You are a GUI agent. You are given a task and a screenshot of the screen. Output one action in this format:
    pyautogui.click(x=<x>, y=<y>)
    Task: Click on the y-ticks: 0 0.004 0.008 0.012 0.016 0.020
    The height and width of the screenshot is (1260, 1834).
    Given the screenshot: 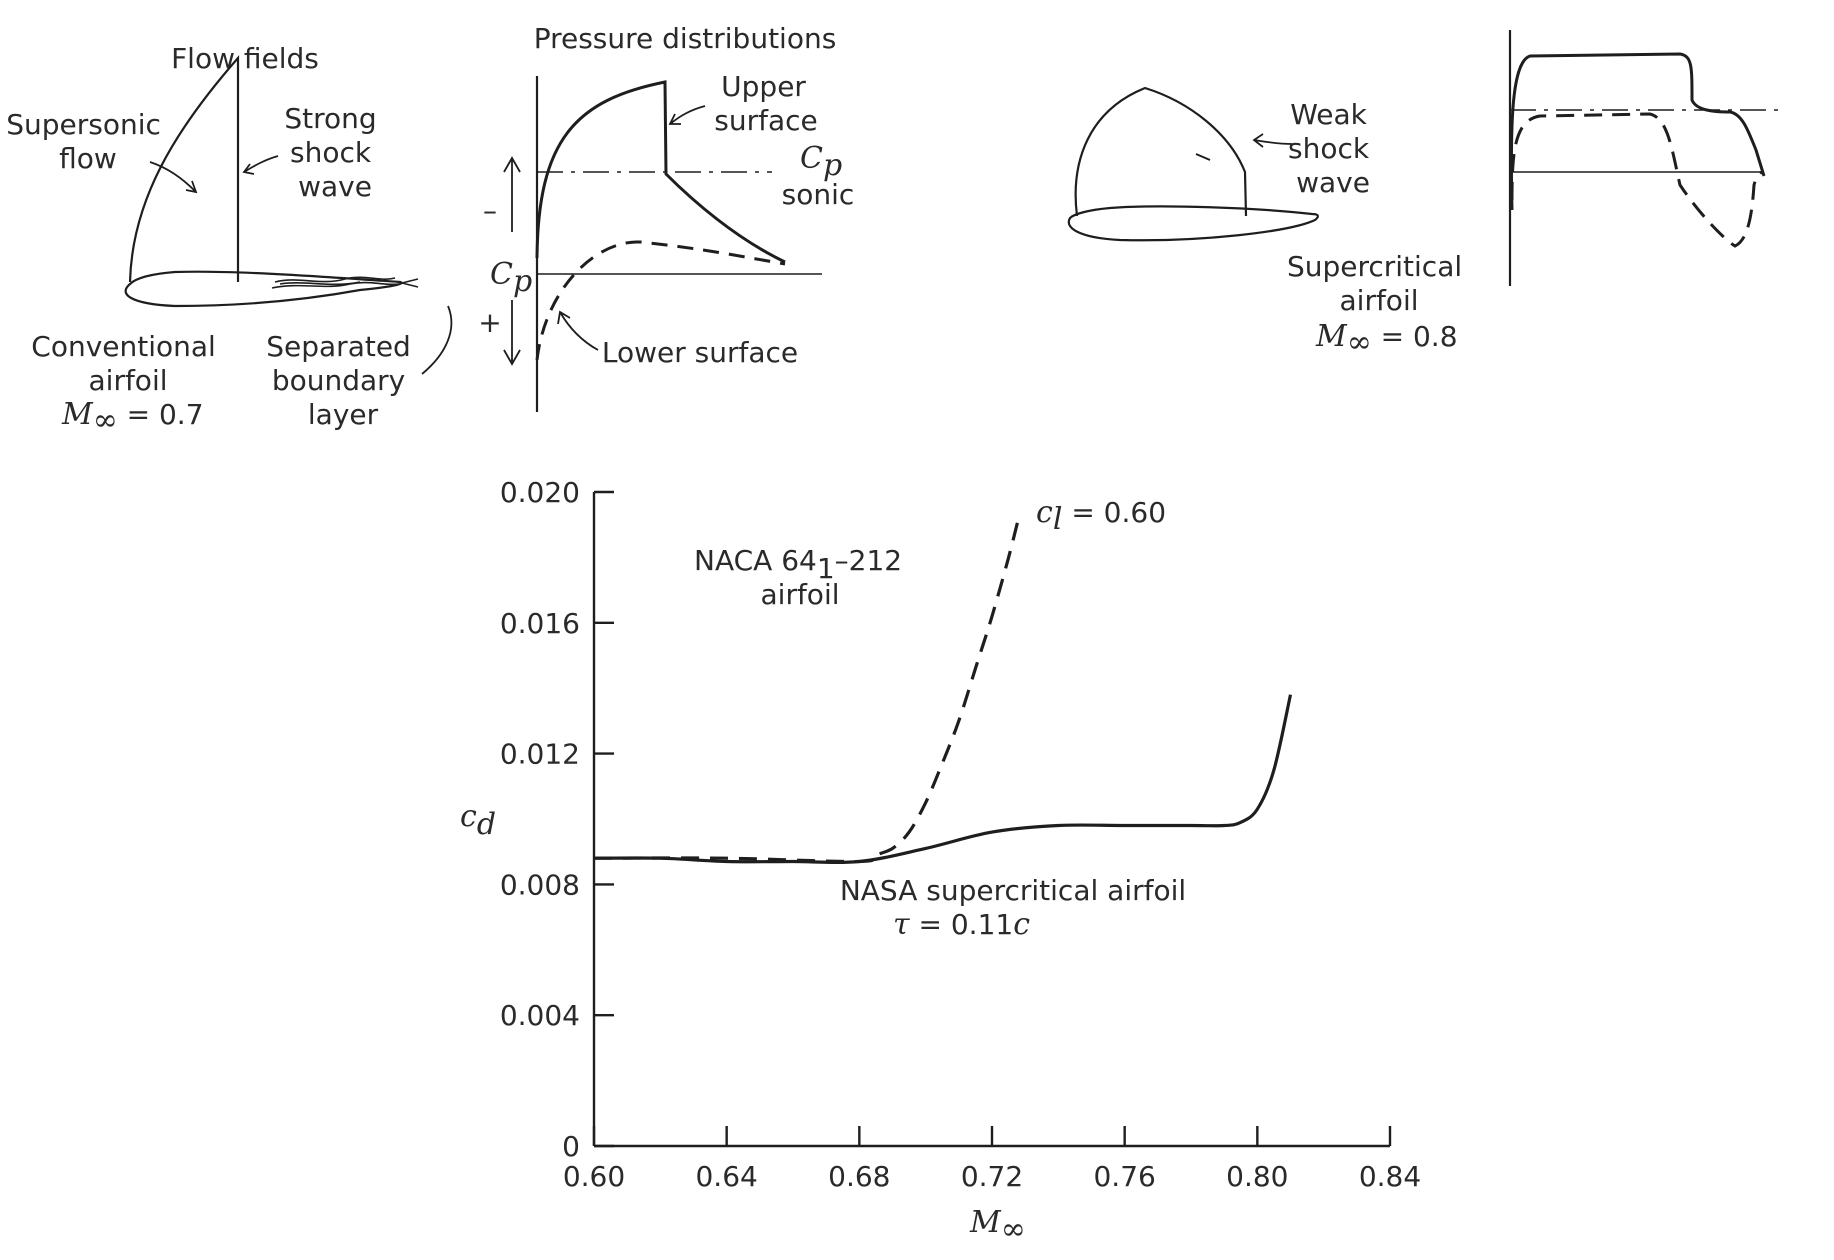 What is the action you would take?
    pyautogui.click(x=557, y=819)
    